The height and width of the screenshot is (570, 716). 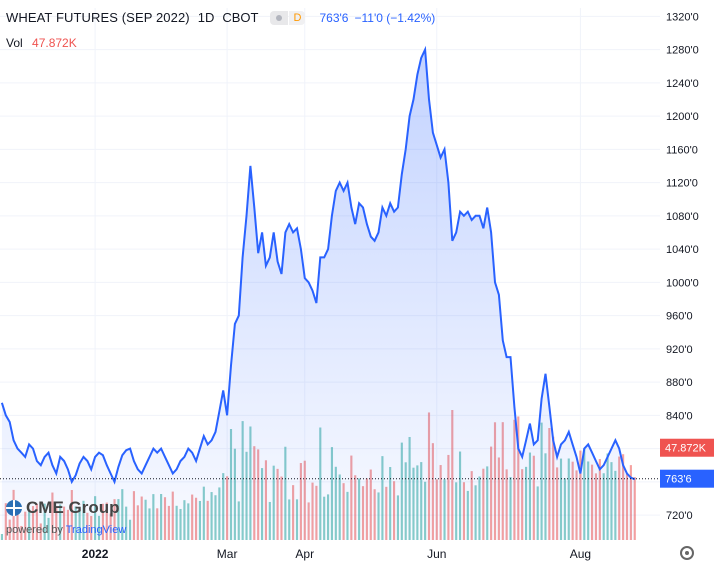 I want to click on time-tick-label: Jun, so click(x=436, y=554).